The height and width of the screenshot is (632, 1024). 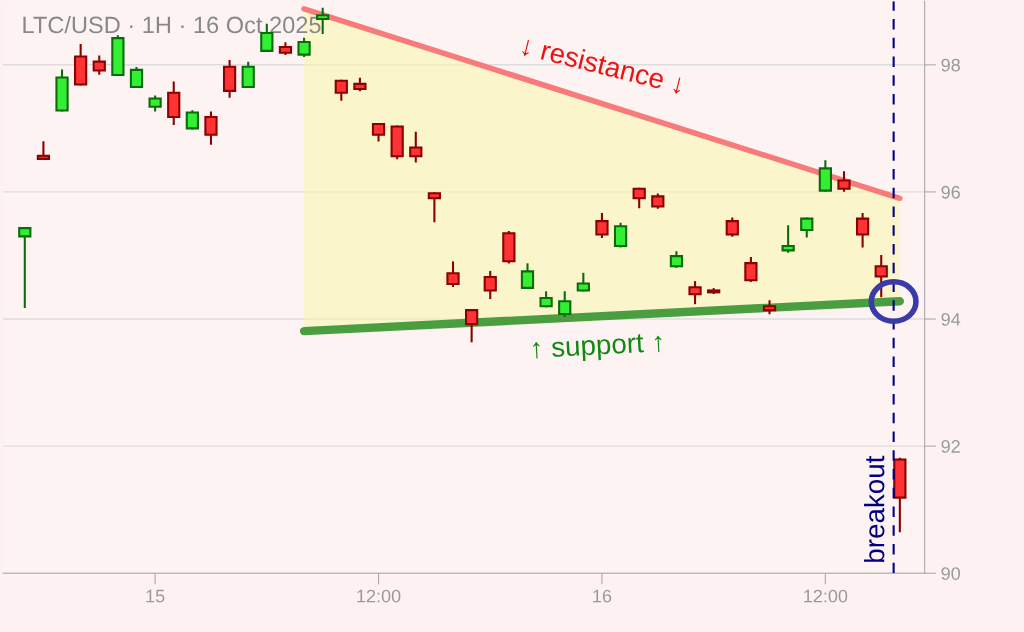 I want to click on chart-title: LTC/USD · 1H · 16 Oct 2025, so click(x=172, y=25).